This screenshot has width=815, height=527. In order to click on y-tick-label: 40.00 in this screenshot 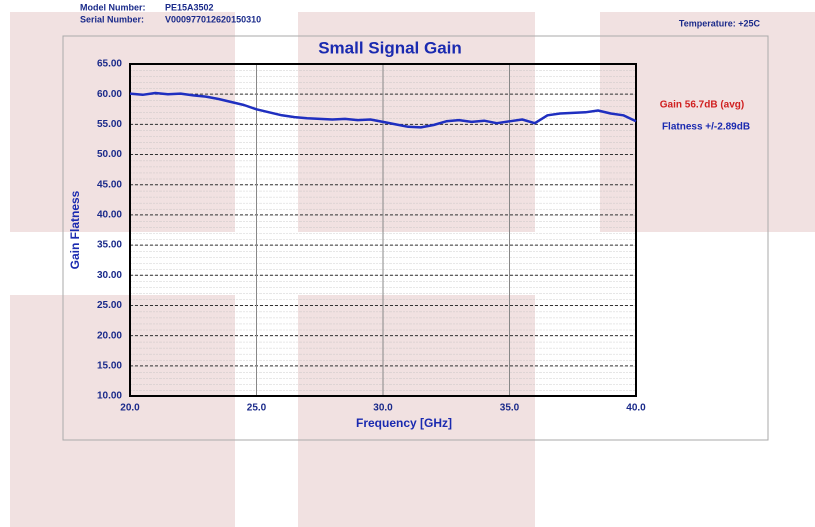, I will do `click(109, 215)`.